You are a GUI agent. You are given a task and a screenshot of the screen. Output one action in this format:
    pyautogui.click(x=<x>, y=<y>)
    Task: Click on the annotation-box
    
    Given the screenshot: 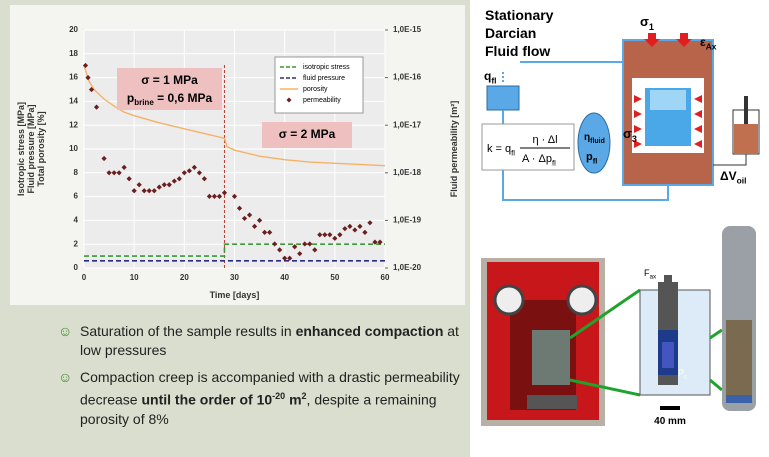 What is the action you would take?
    pyautogui.click(x=307, y=135)
    